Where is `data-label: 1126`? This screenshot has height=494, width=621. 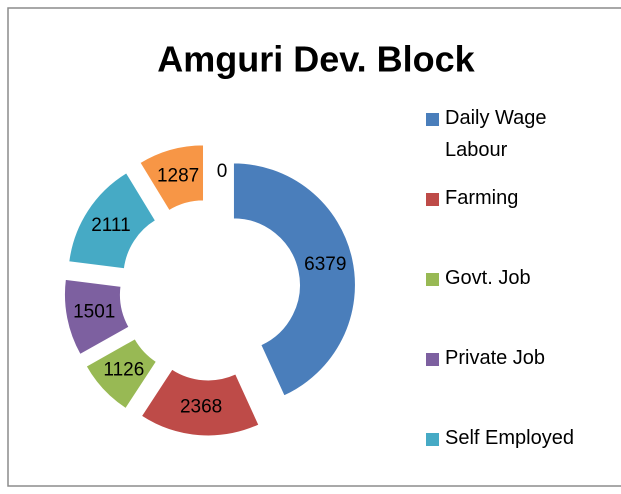
data-label: 1126 is located at coordinates (123, 370).